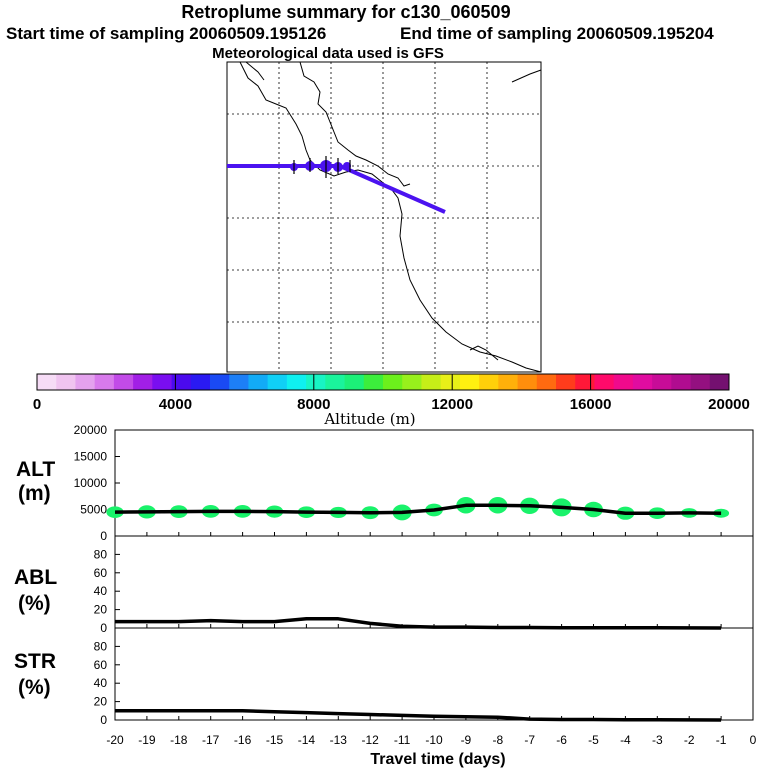  I want to click on colorbar-cells, so click(383, 382).